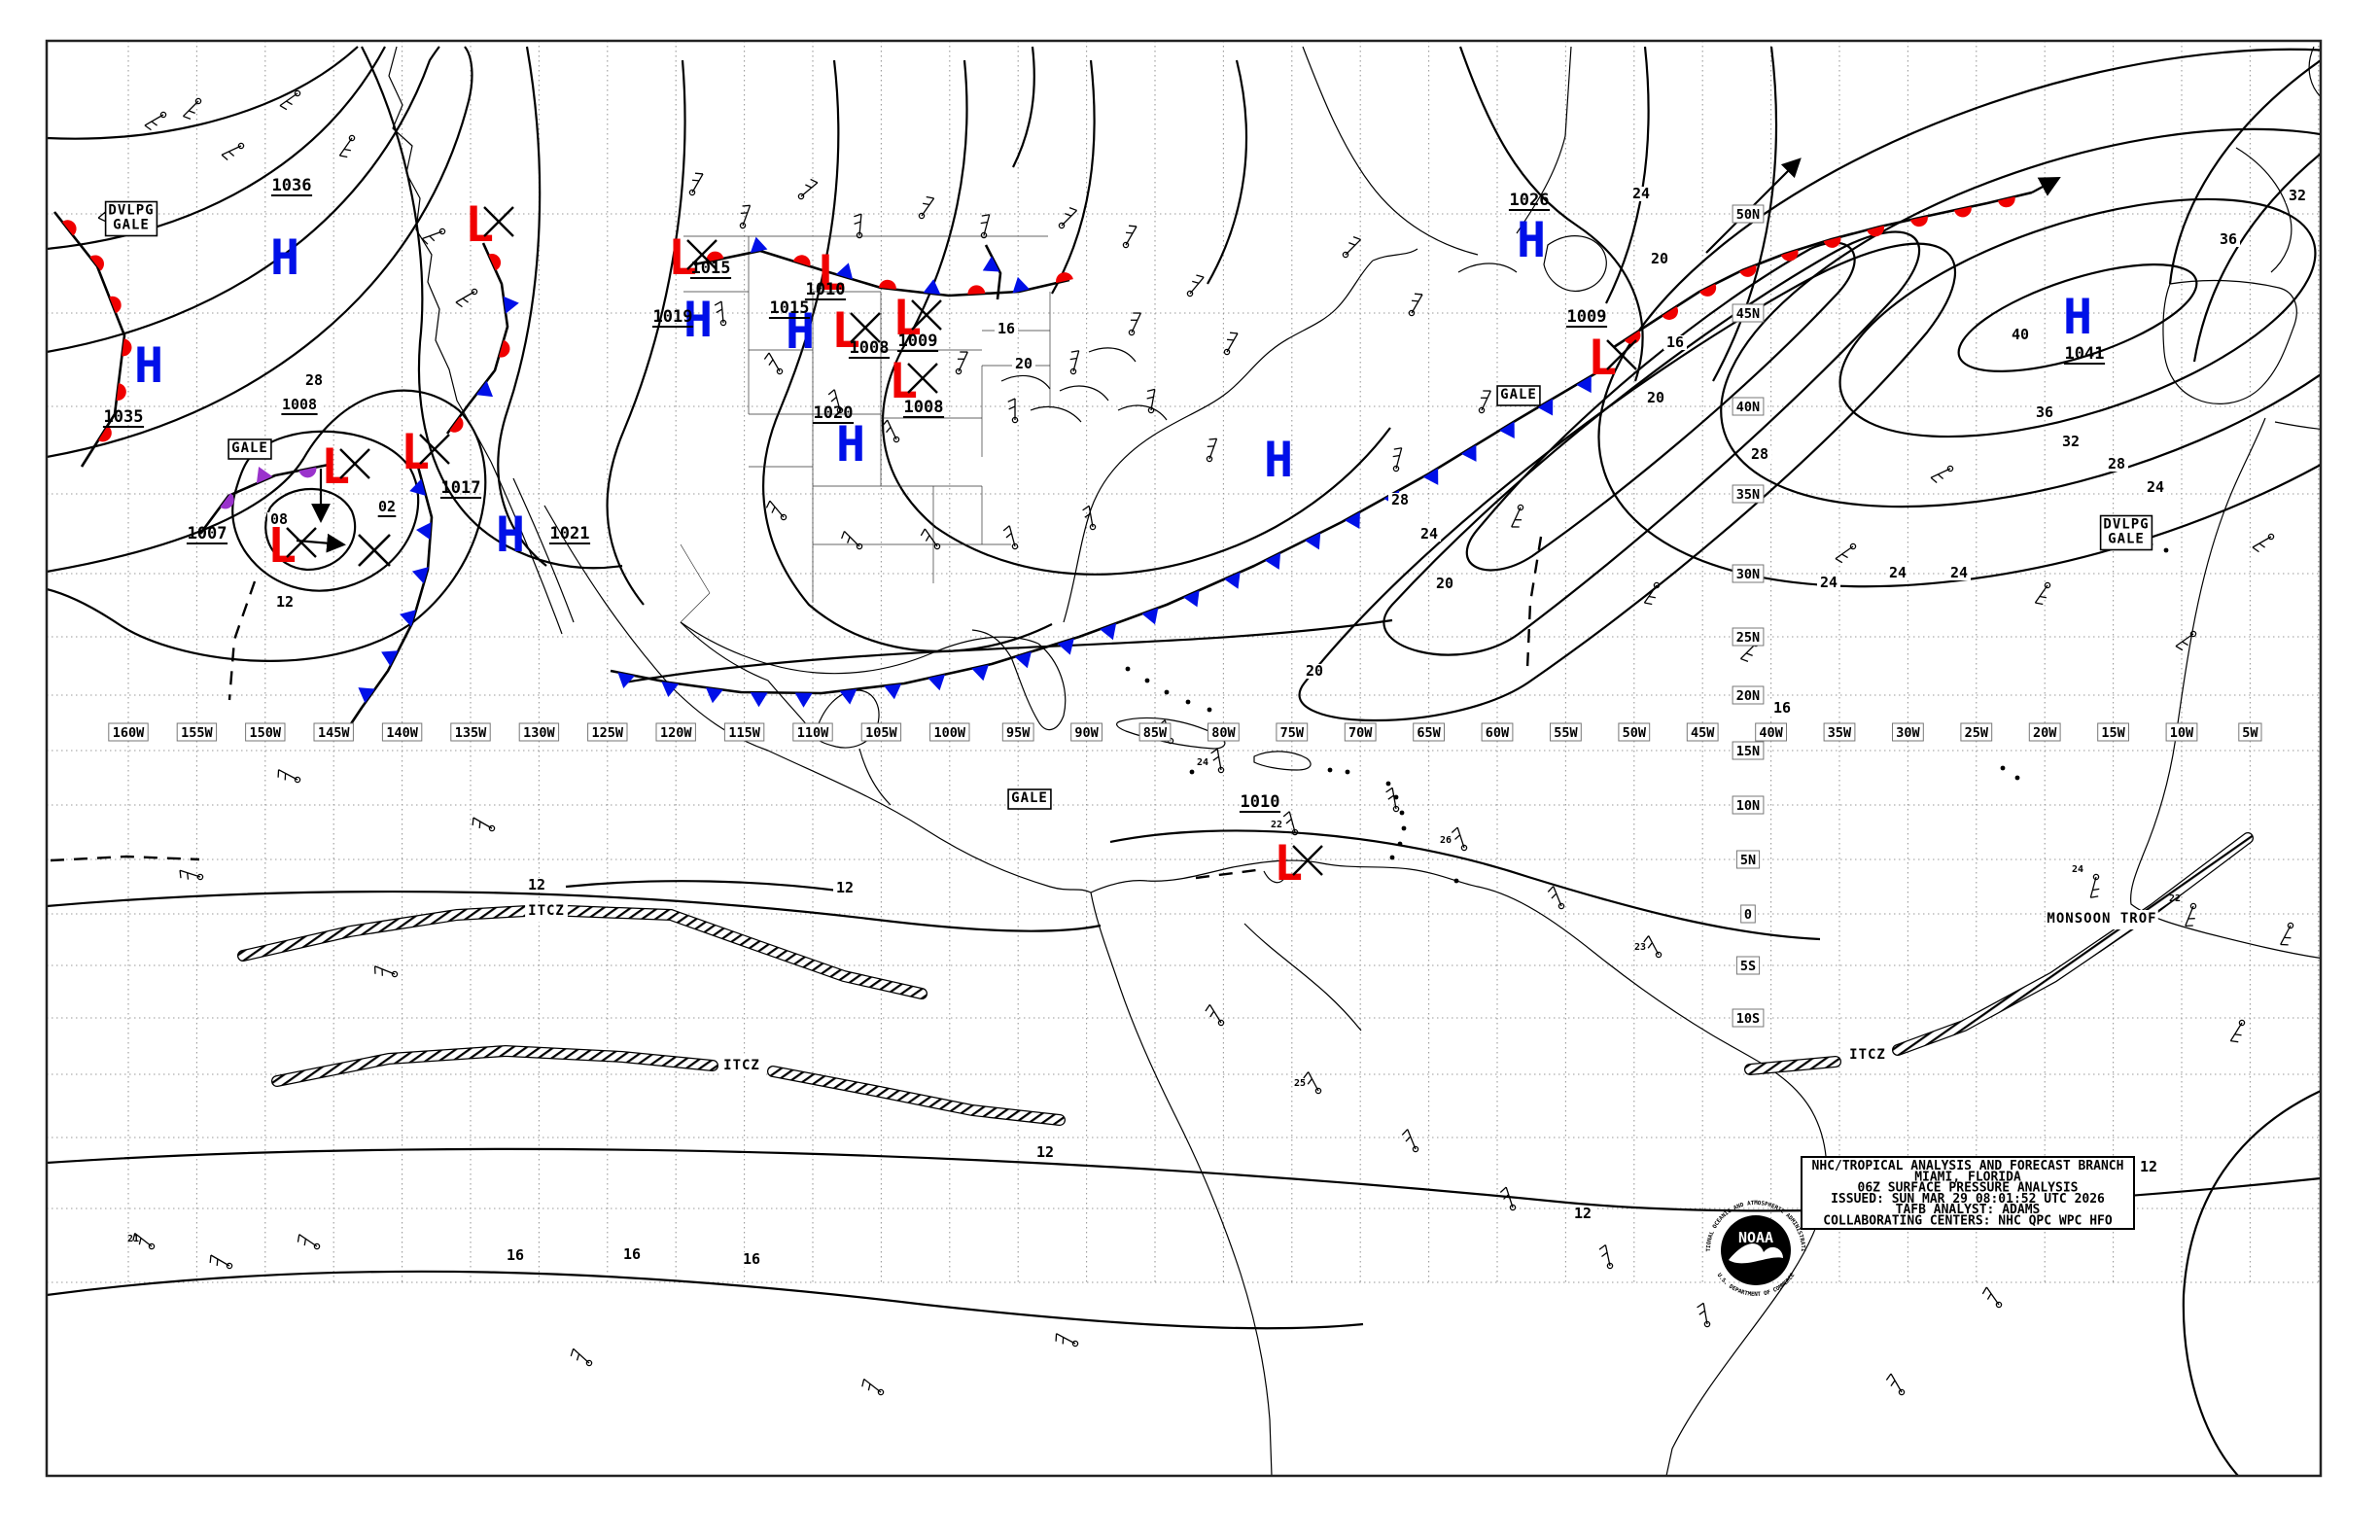 Image resolution: width=2380 pixels, height=1540 pixels. I want to click on annotation-text: GALE, so click(249, 448).